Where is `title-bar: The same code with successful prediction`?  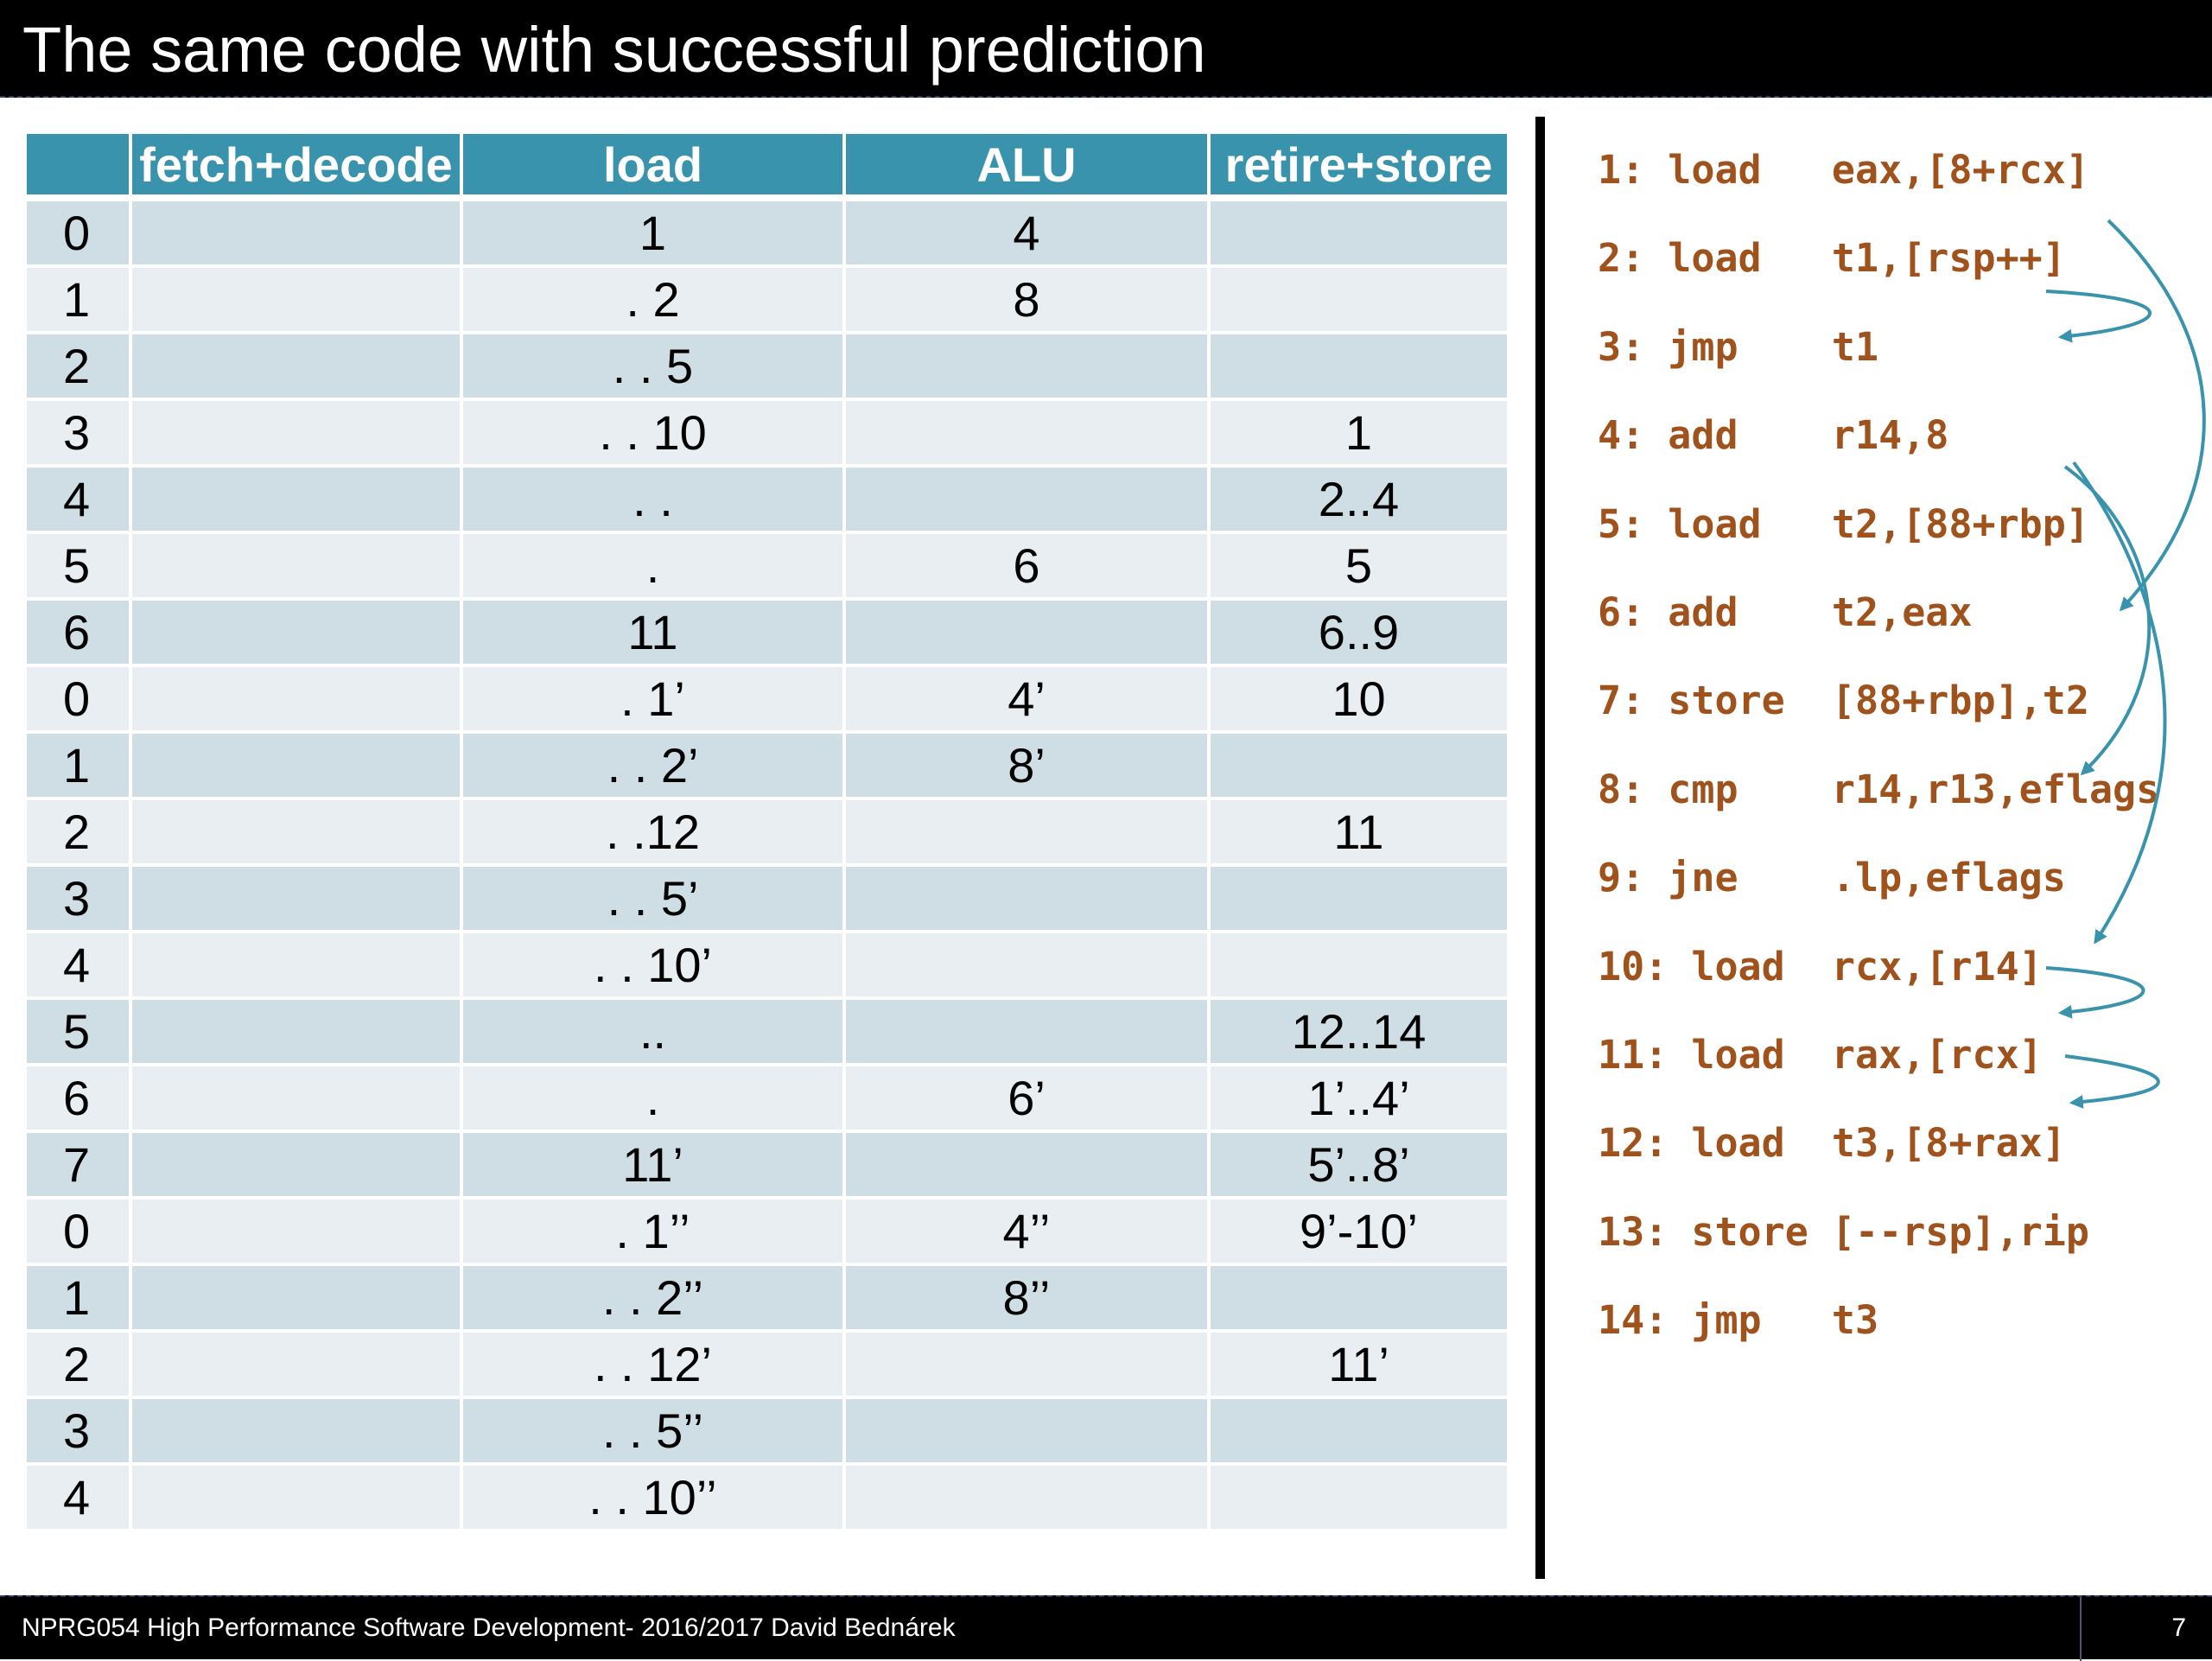 title-bar: The same code with successful prediction is located at coordinates (1106, 49).